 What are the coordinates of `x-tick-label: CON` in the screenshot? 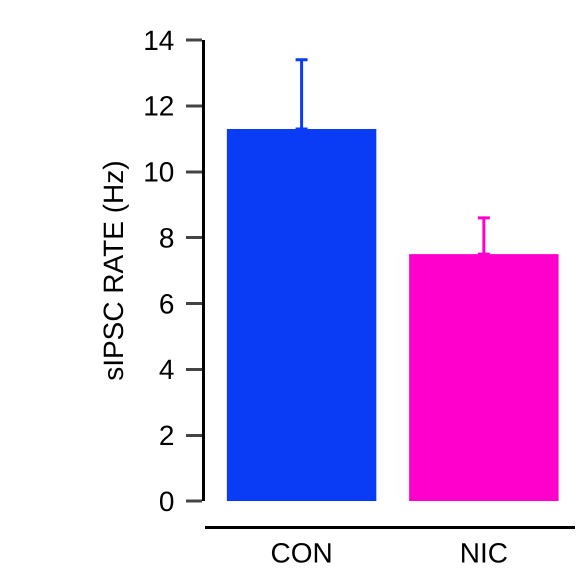 It's located at (301, 553).